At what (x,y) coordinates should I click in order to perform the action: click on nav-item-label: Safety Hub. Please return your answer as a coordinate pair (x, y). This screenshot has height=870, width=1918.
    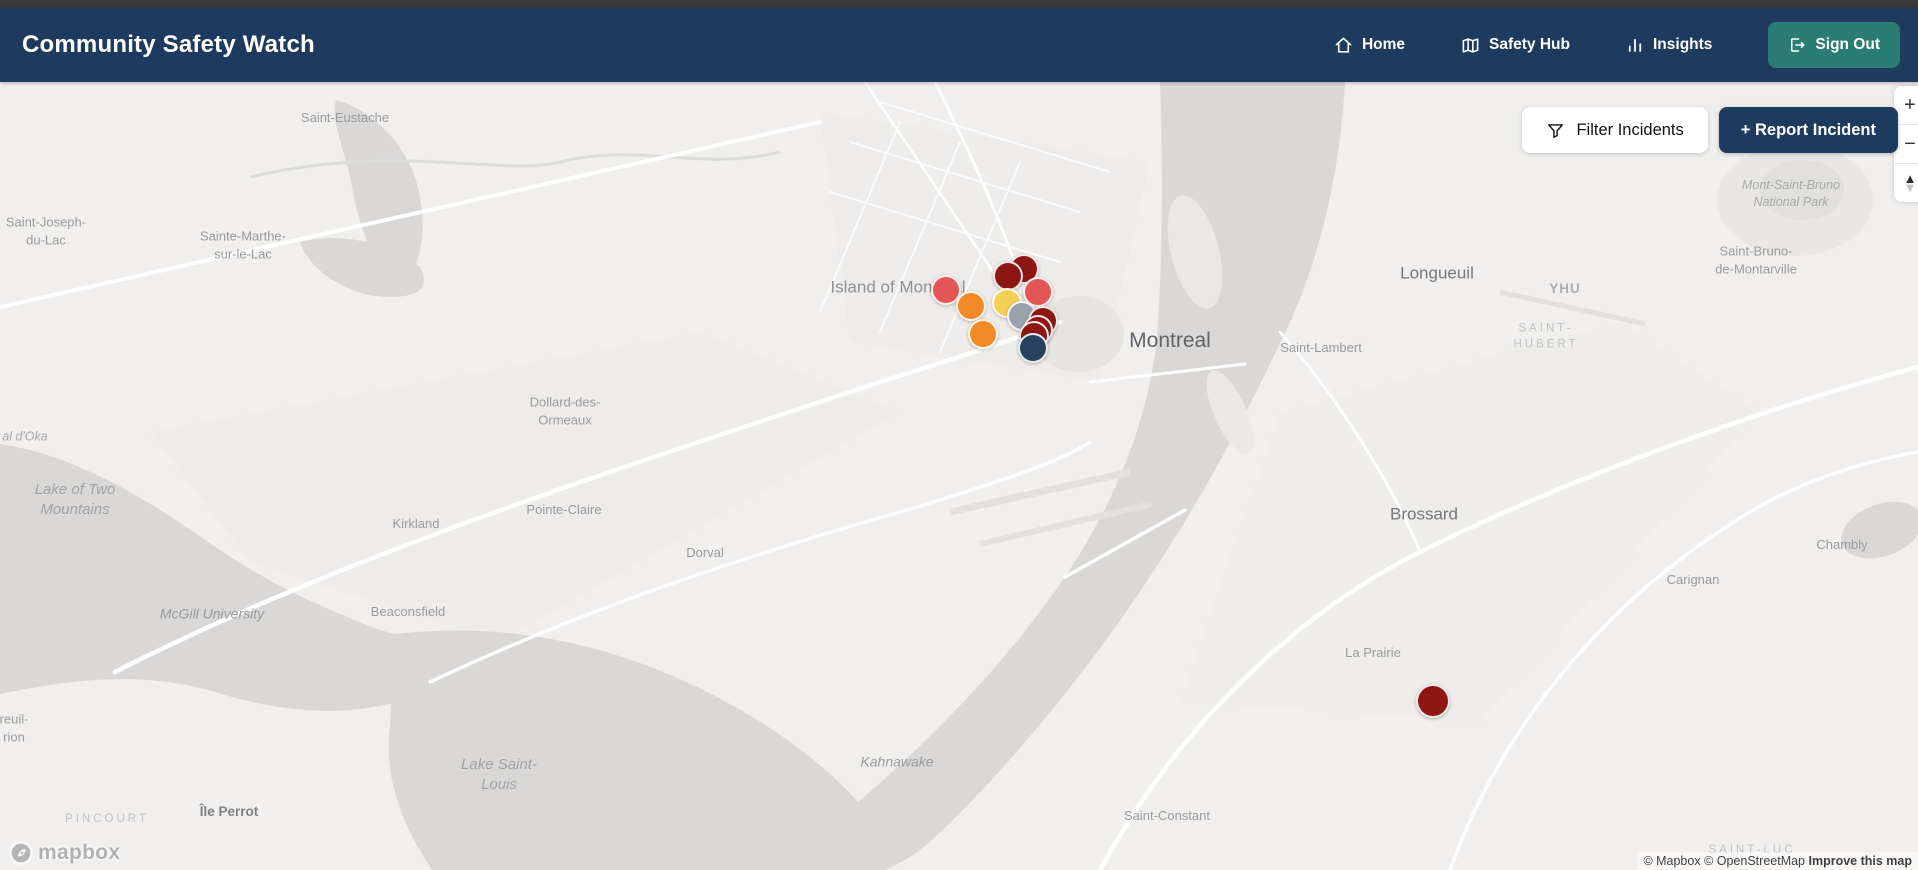
    Looking at the image, I should click on (1529, 44).